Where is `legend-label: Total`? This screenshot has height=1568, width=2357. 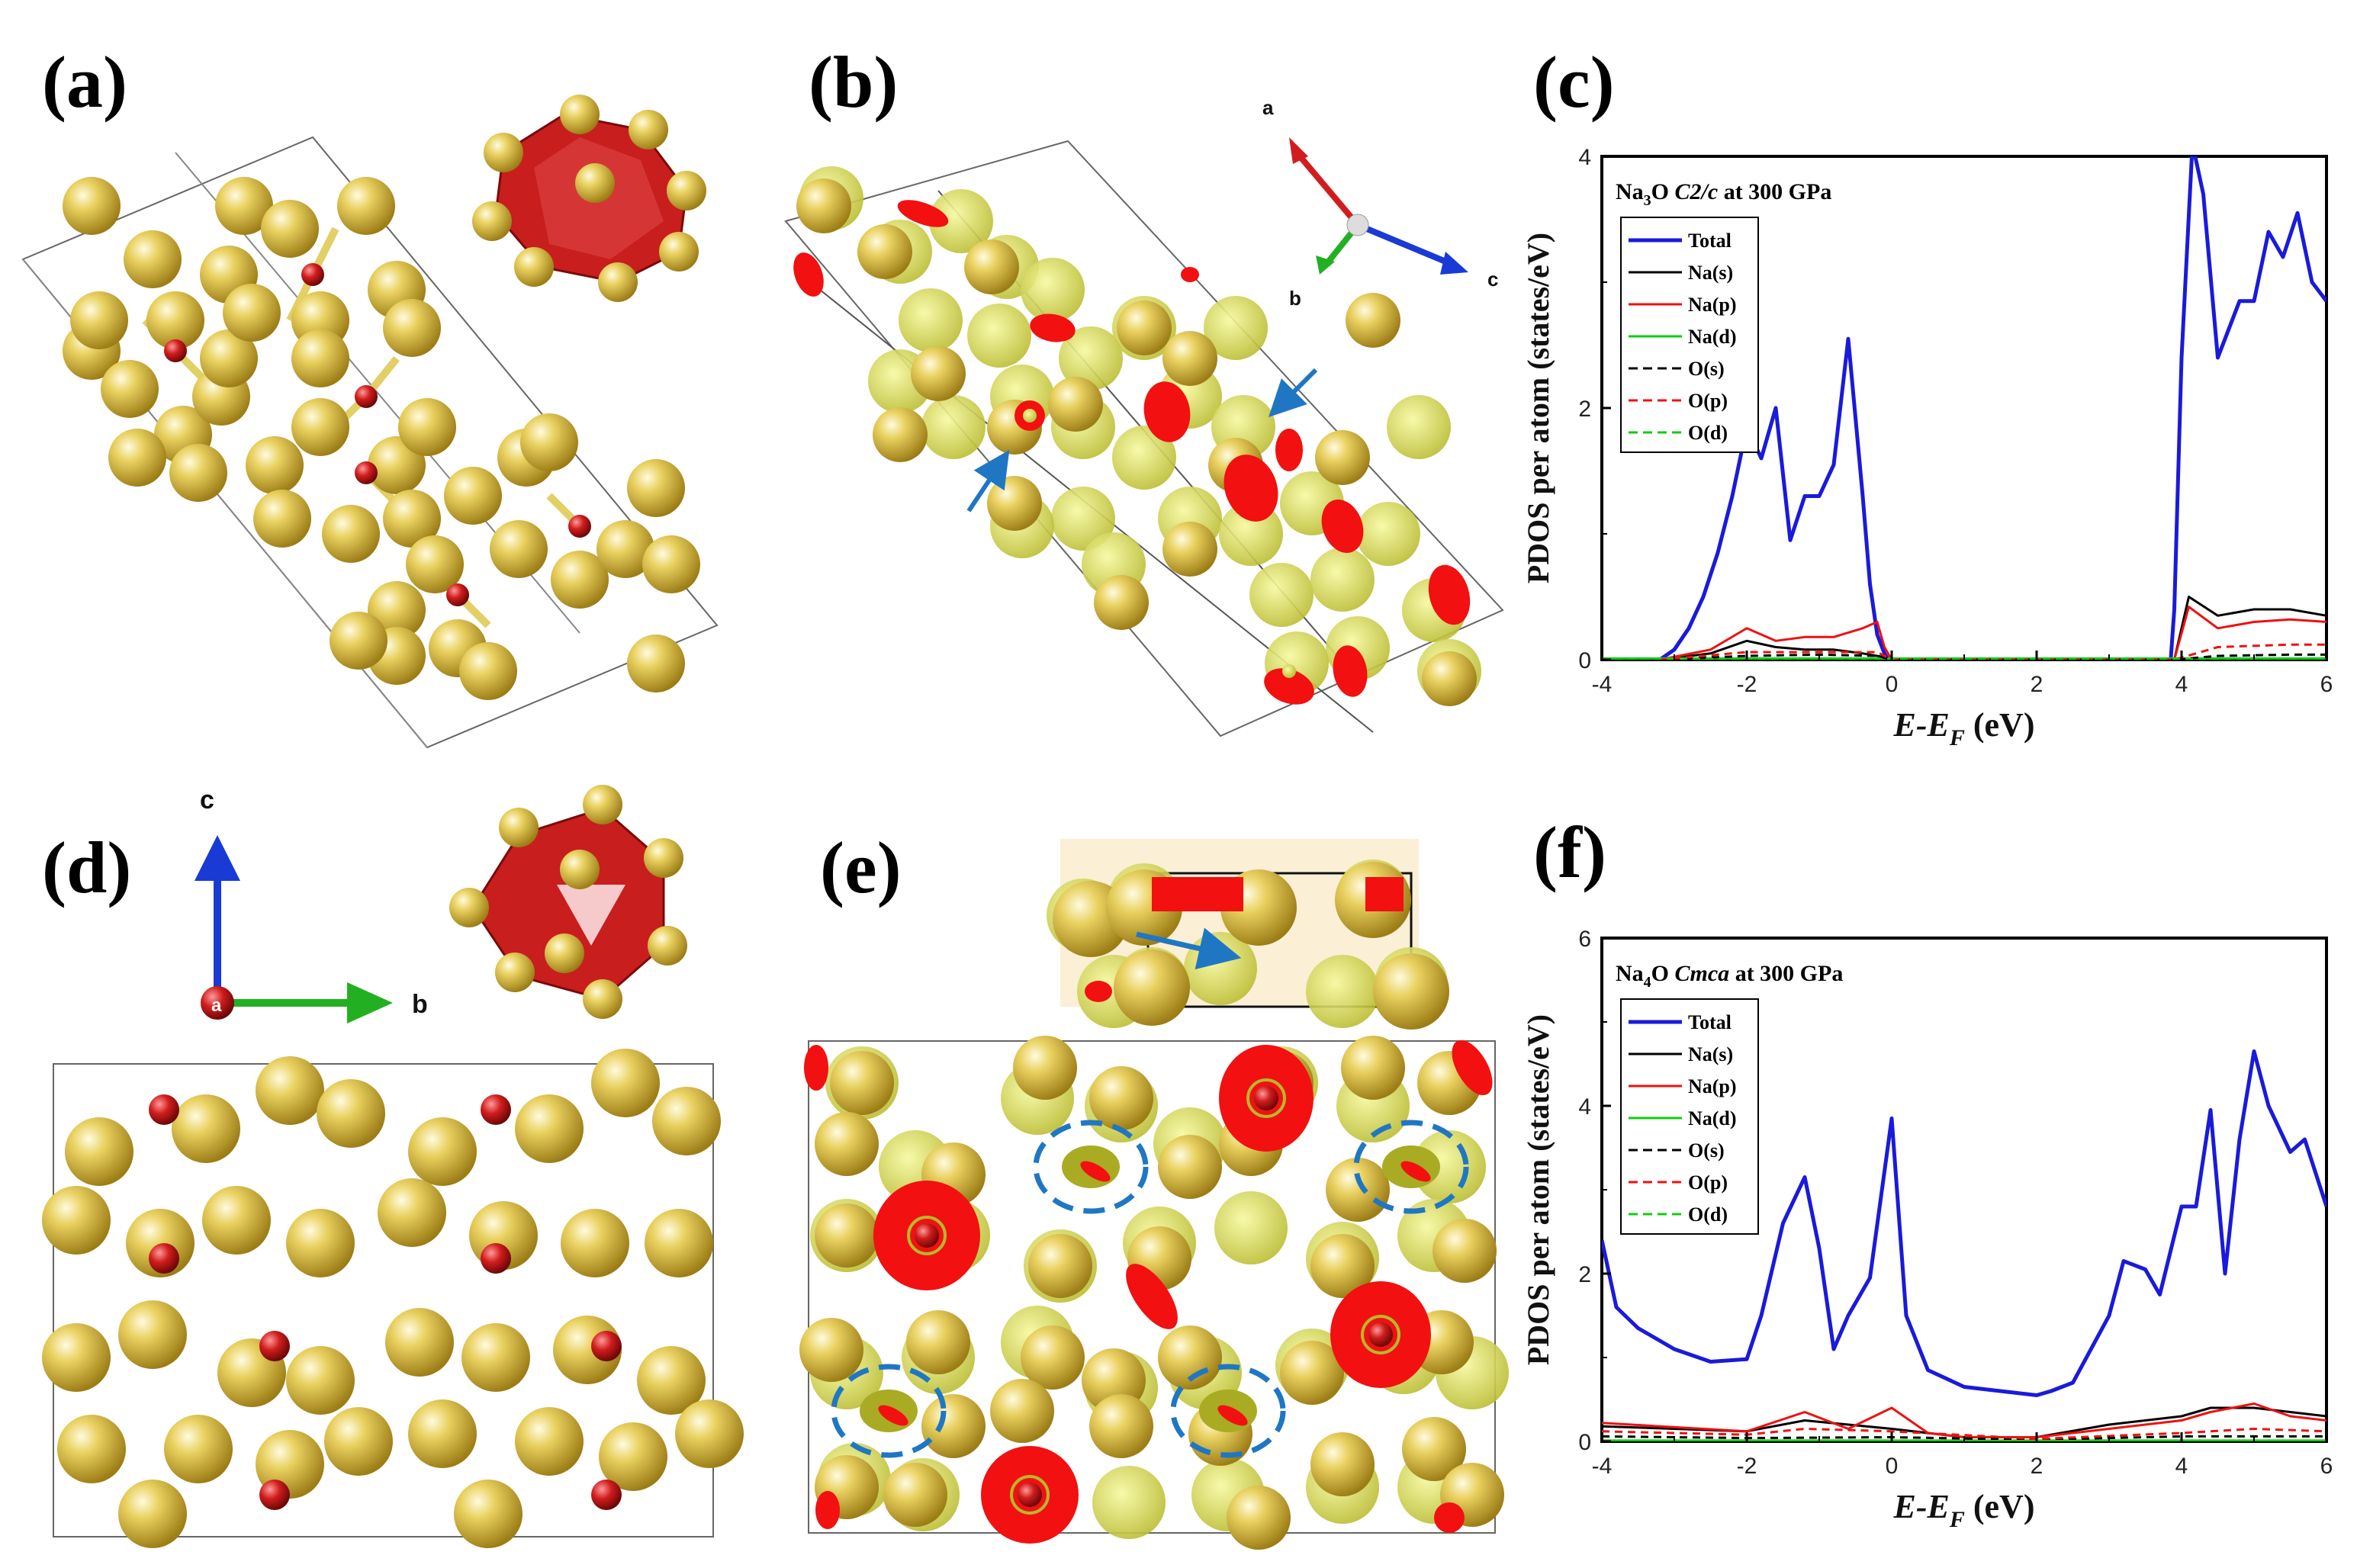 legend-label: Total is located at coordinates (1710, 241).